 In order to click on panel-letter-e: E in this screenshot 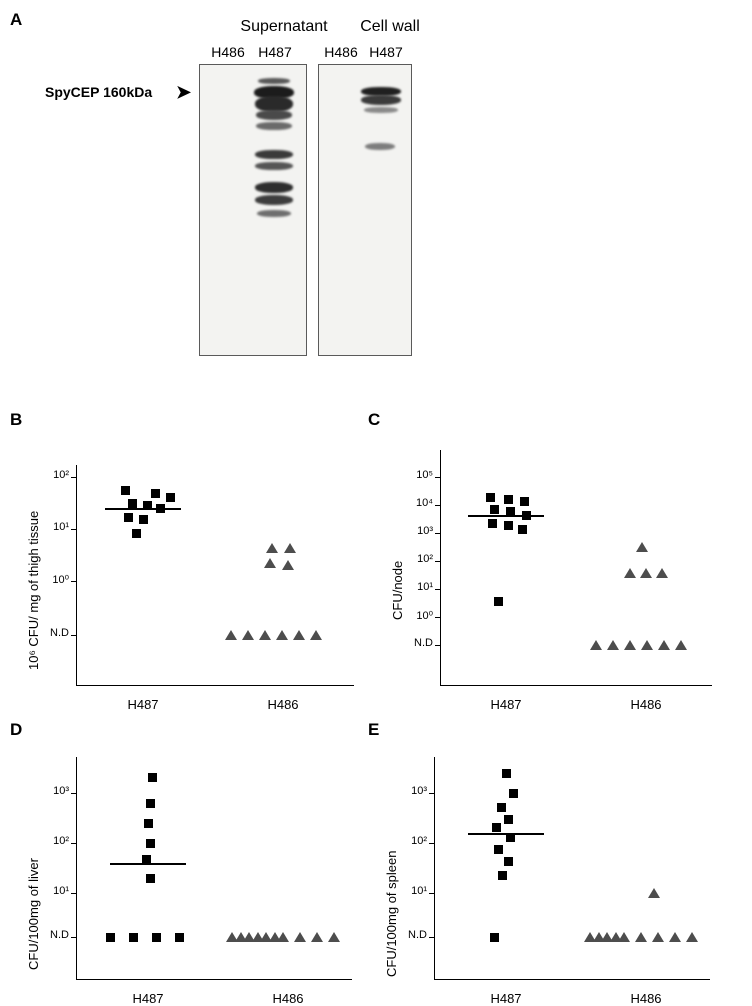, I will do `click(374, 729)`.